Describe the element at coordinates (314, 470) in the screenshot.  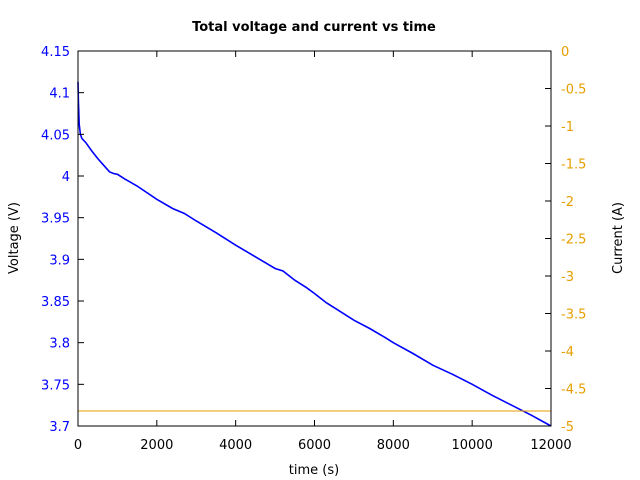
I see `x-axis-label: time (s)` at that location.